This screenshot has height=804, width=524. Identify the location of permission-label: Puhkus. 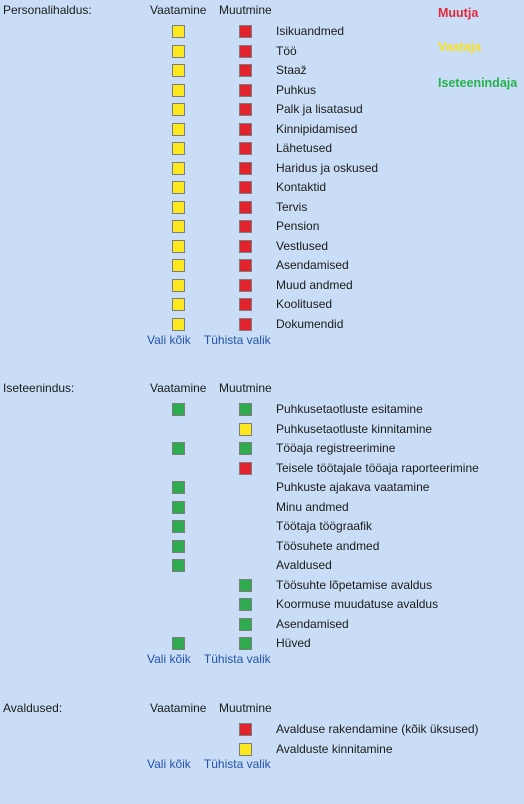
(296, 89).